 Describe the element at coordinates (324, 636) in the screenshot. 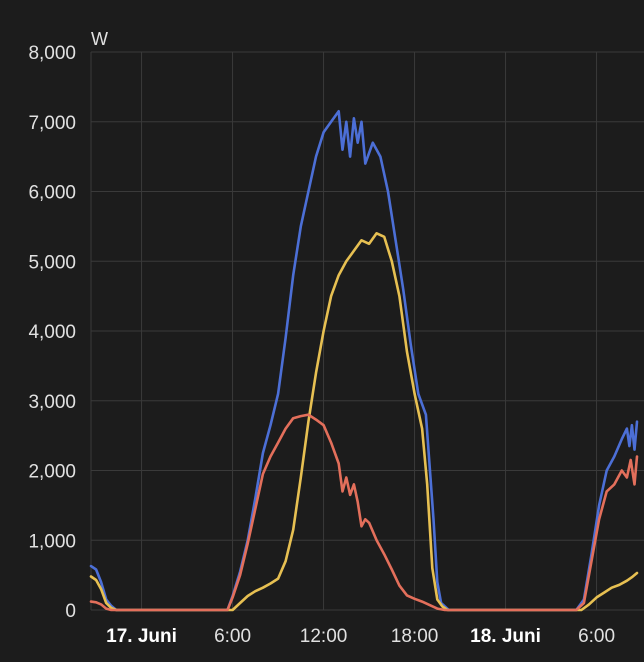

I see `x-tick-label: 12:00` at that location.